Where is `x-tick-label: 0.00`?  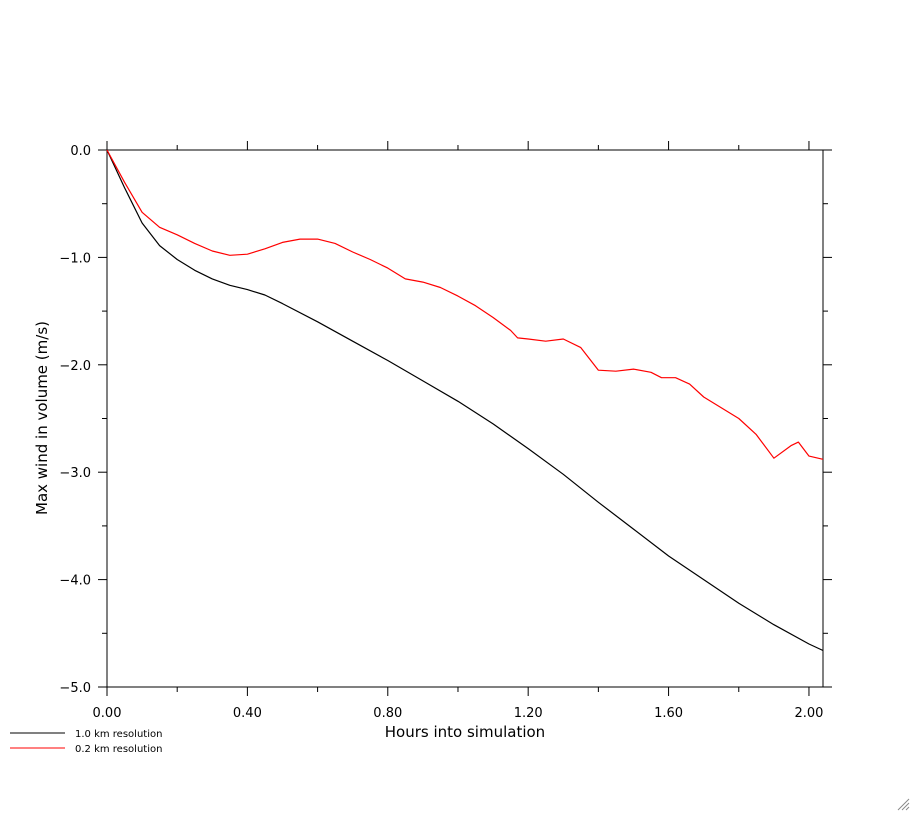
x-tick-label: 0.00 is located at coordinates (107, 713).